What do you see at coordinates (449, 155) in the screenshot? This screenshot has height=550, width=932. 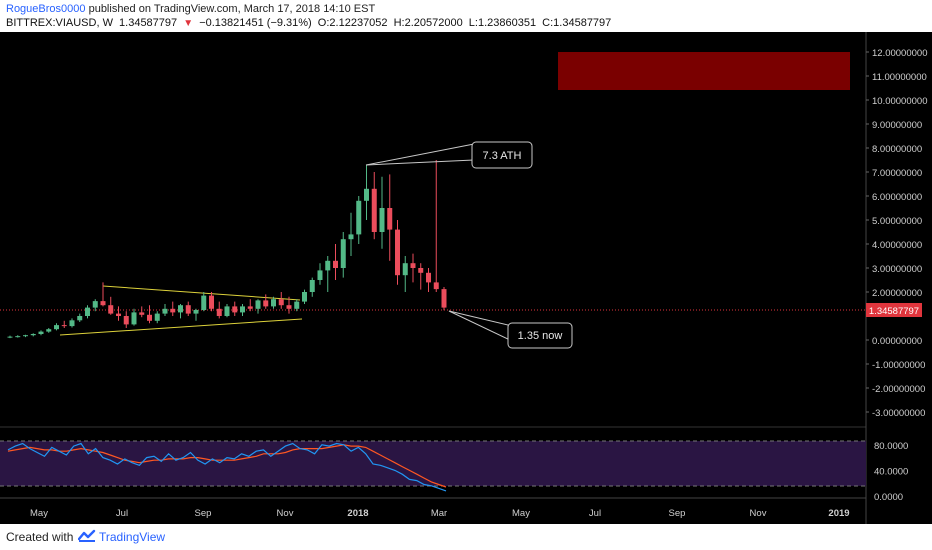 I see `ath-callout: 7.3 ATH` at bounding box center [449, 155].